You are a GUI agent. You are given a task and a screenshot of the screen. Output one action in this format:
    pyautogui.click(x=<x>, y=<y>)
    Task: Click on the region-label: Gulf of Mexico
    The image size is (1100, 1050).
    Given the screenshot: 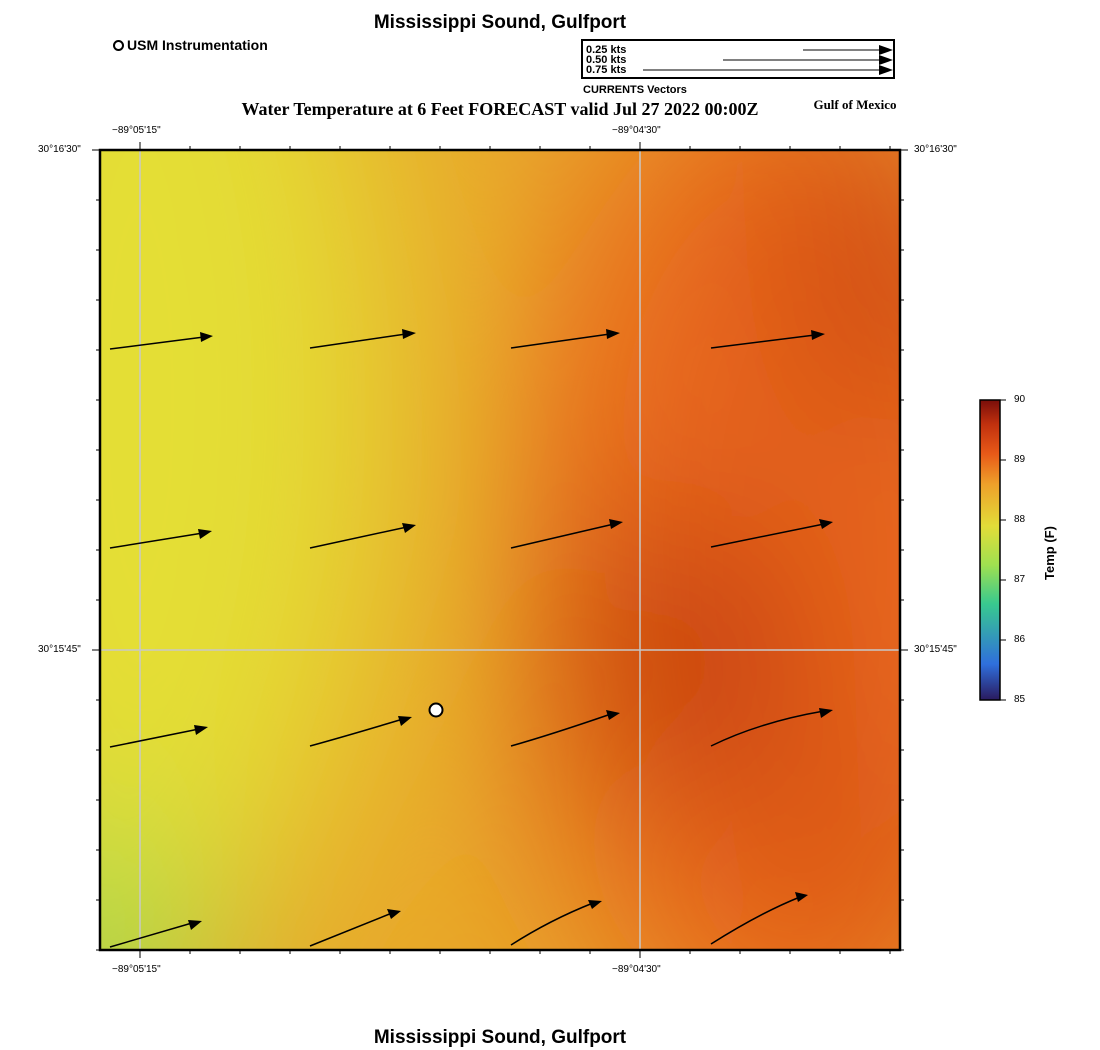 What is the action you would take?
    pyautogui.click(x=855, y=104)
    